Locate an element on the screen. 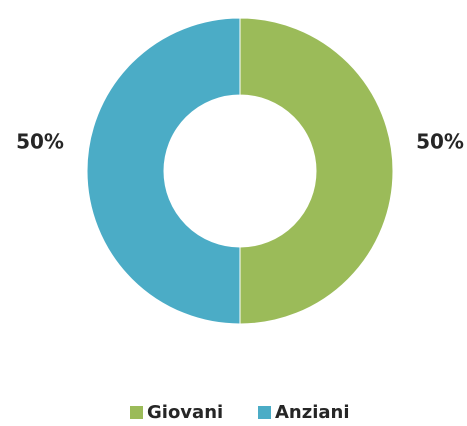  legend-label: Anziani is located at coordinates (312, 412).